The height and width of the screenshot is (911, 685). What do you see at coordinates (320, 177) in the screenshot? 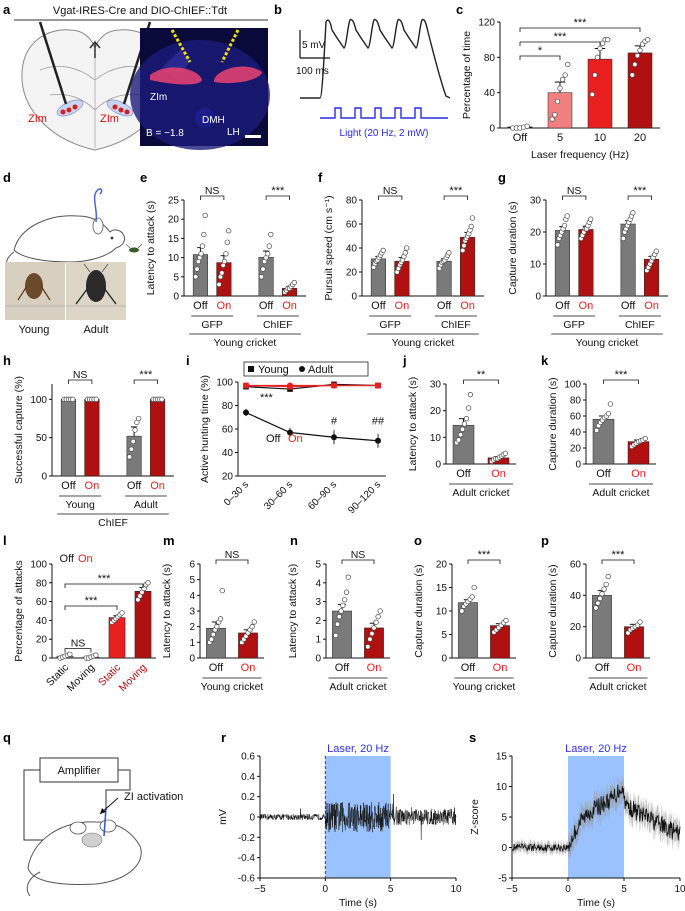
I see `panel-label-f: f` at bounding box center [320, 177].